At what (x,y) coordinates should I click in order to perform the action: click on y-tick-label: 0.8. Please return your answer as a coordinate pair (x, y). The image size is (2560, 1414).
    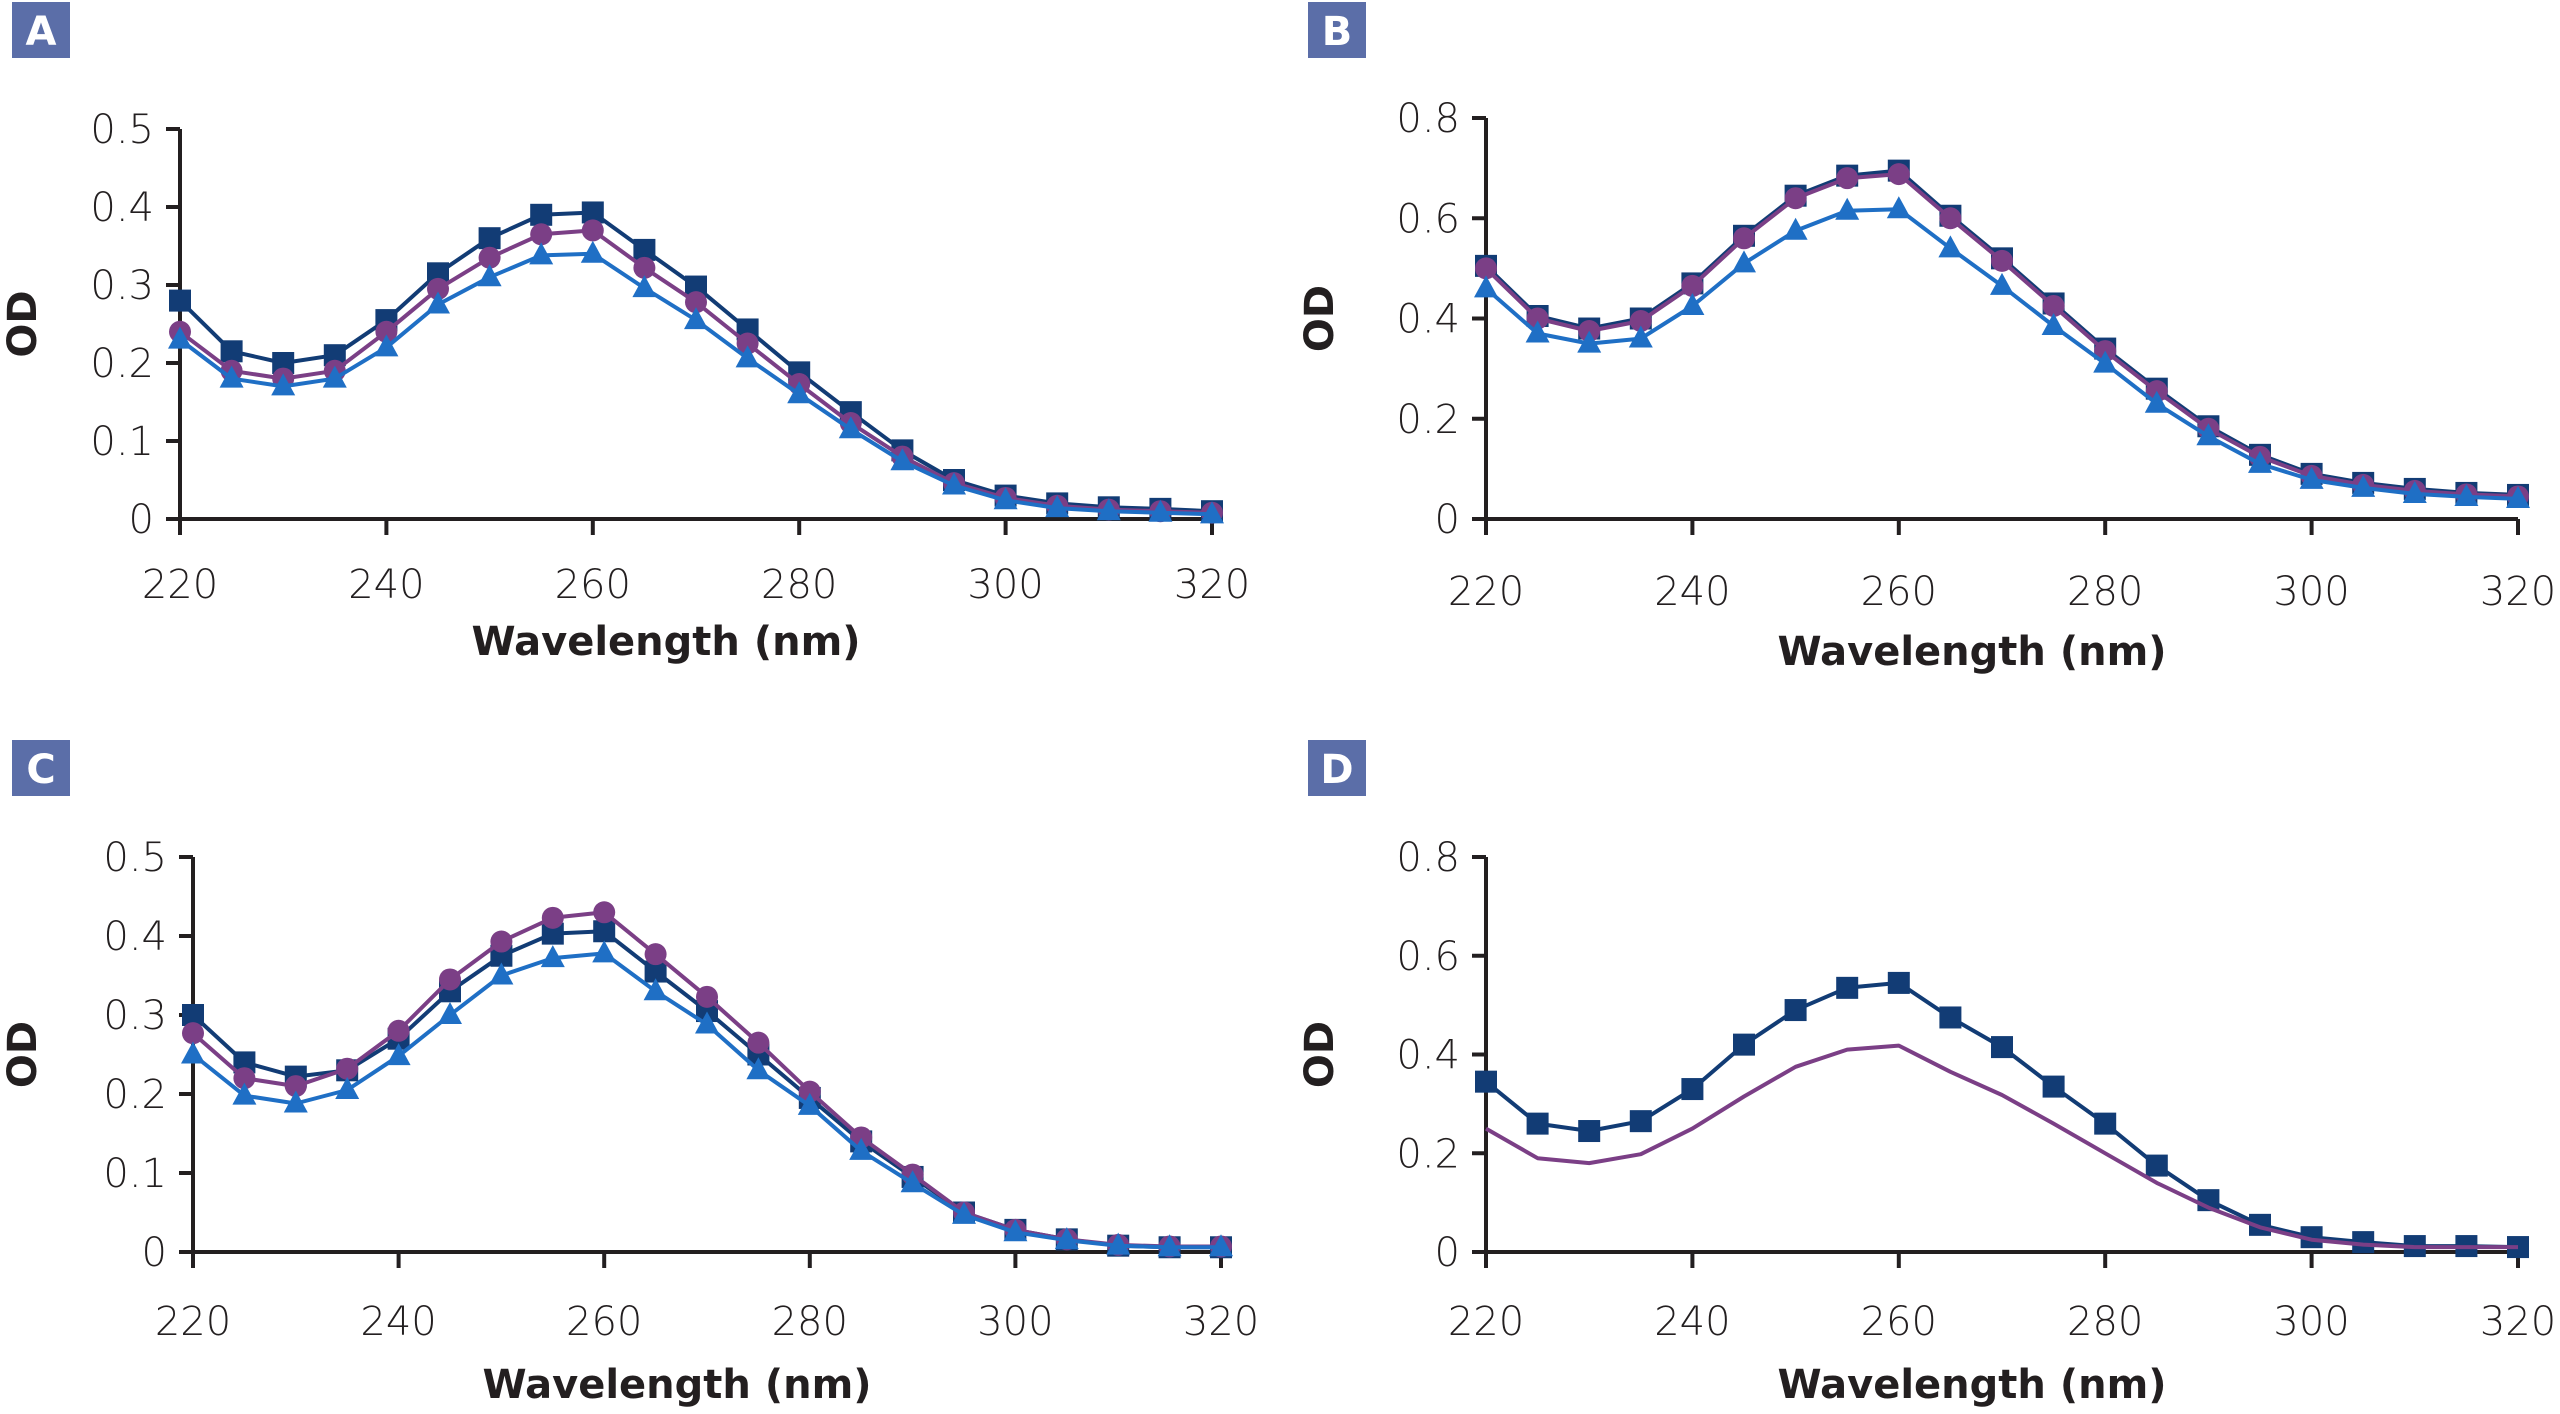
    Looking at the image, I should click on (1428, 858).